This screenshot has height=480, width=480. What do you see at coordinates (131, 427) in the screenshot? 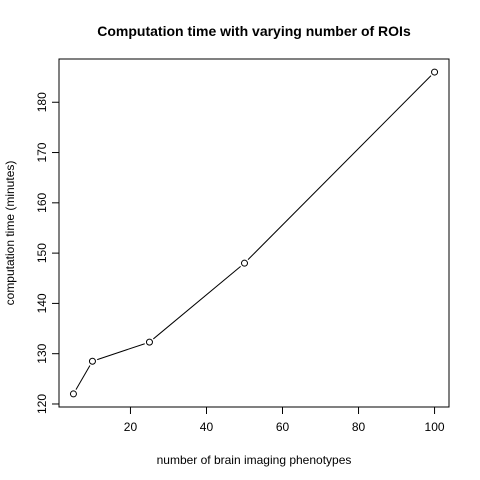
I see `x-tick-label: 20` at bounding box center [131, 427].